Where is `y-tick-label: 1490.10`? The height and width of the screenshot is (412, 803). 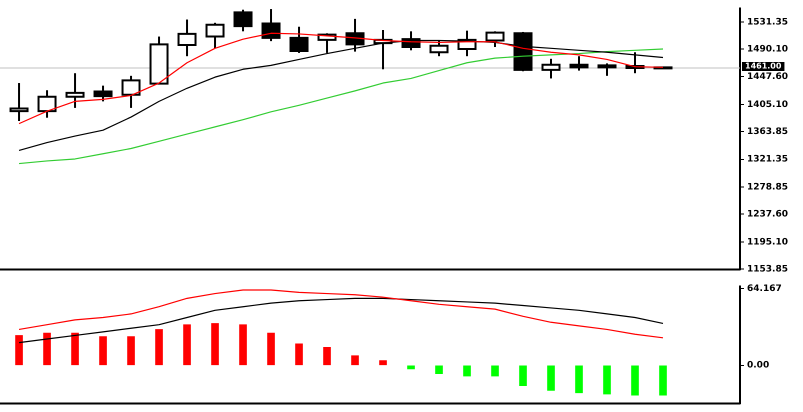 y-tick-label: 1490.10 is located at coordinates (767, 49).